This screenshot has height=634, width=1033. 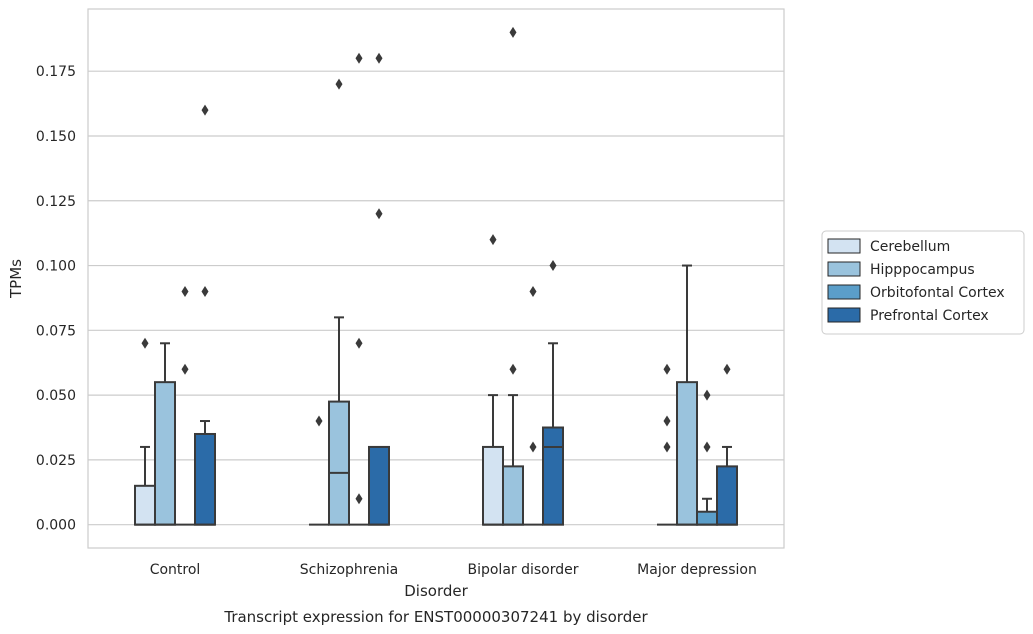 I want to click on y-tick-label-4: 0.100, so click(x=56, y=267).